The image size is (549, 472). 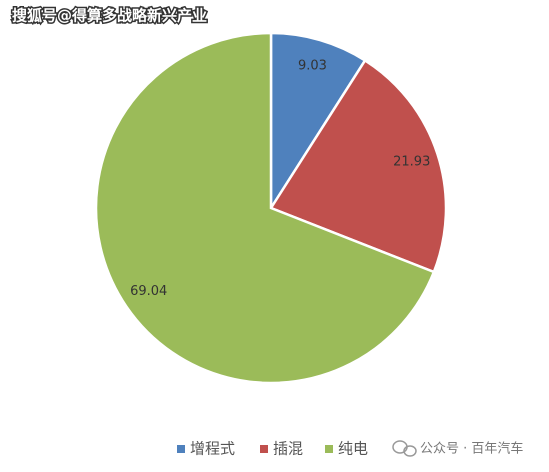 I want to click on legend-label: 增程式, so click(x=212, y=449).